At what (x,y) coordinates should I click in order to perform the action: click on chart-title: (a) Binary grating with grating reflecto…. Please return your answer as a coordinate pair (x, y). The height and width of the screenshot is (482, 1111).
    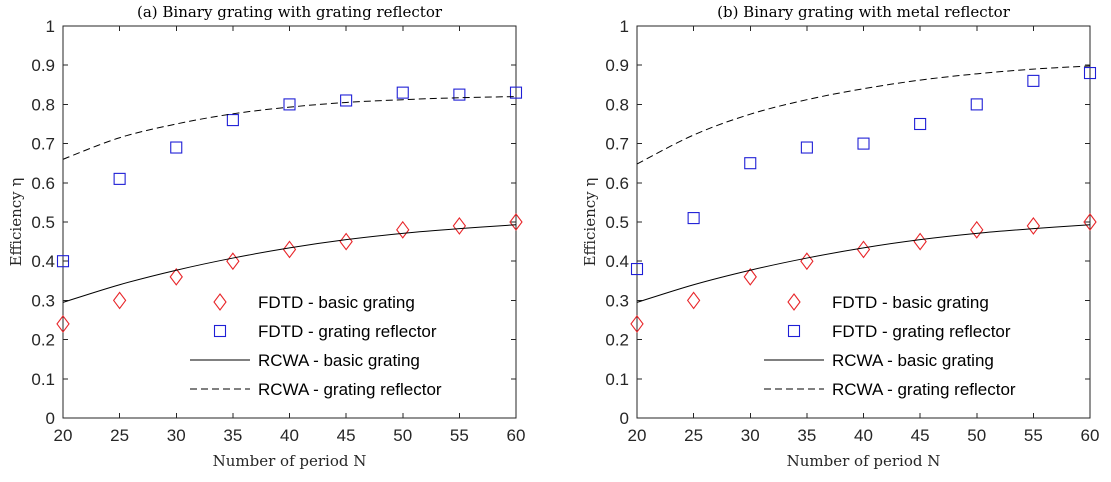
    Looking at the image, I should click on (290, 12).